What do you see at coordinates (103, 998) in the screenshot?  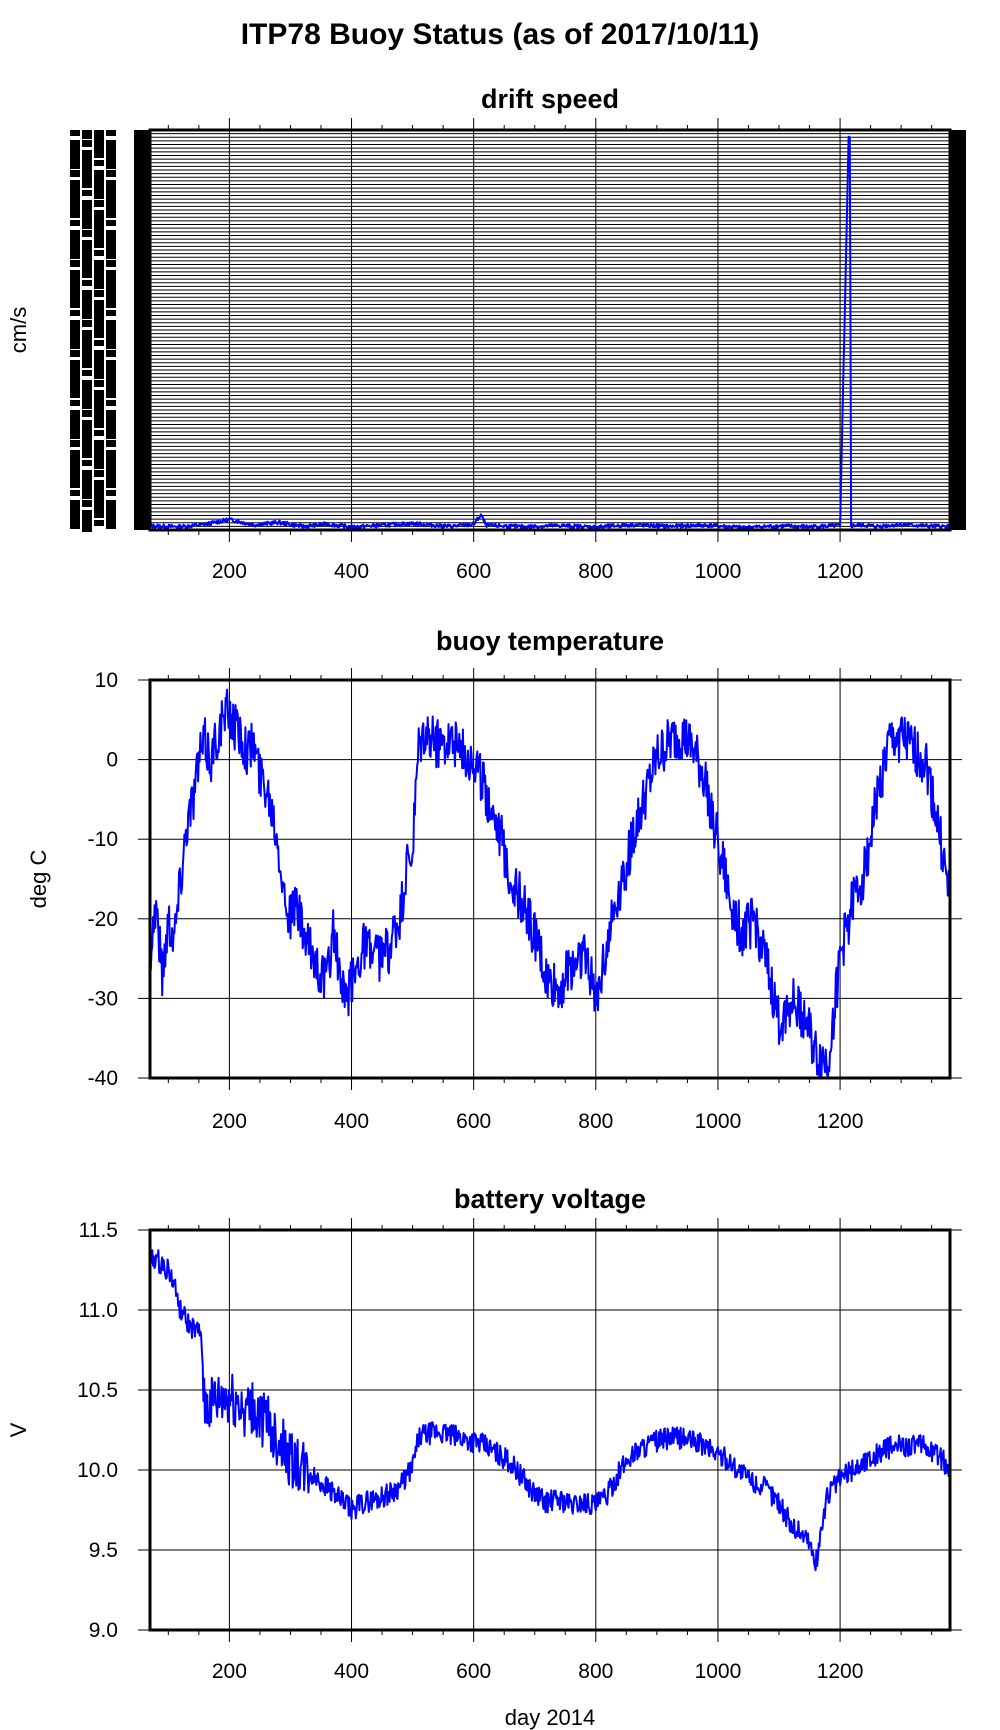 I see `y-tick-label: -30` at bounding box center [103, 998].